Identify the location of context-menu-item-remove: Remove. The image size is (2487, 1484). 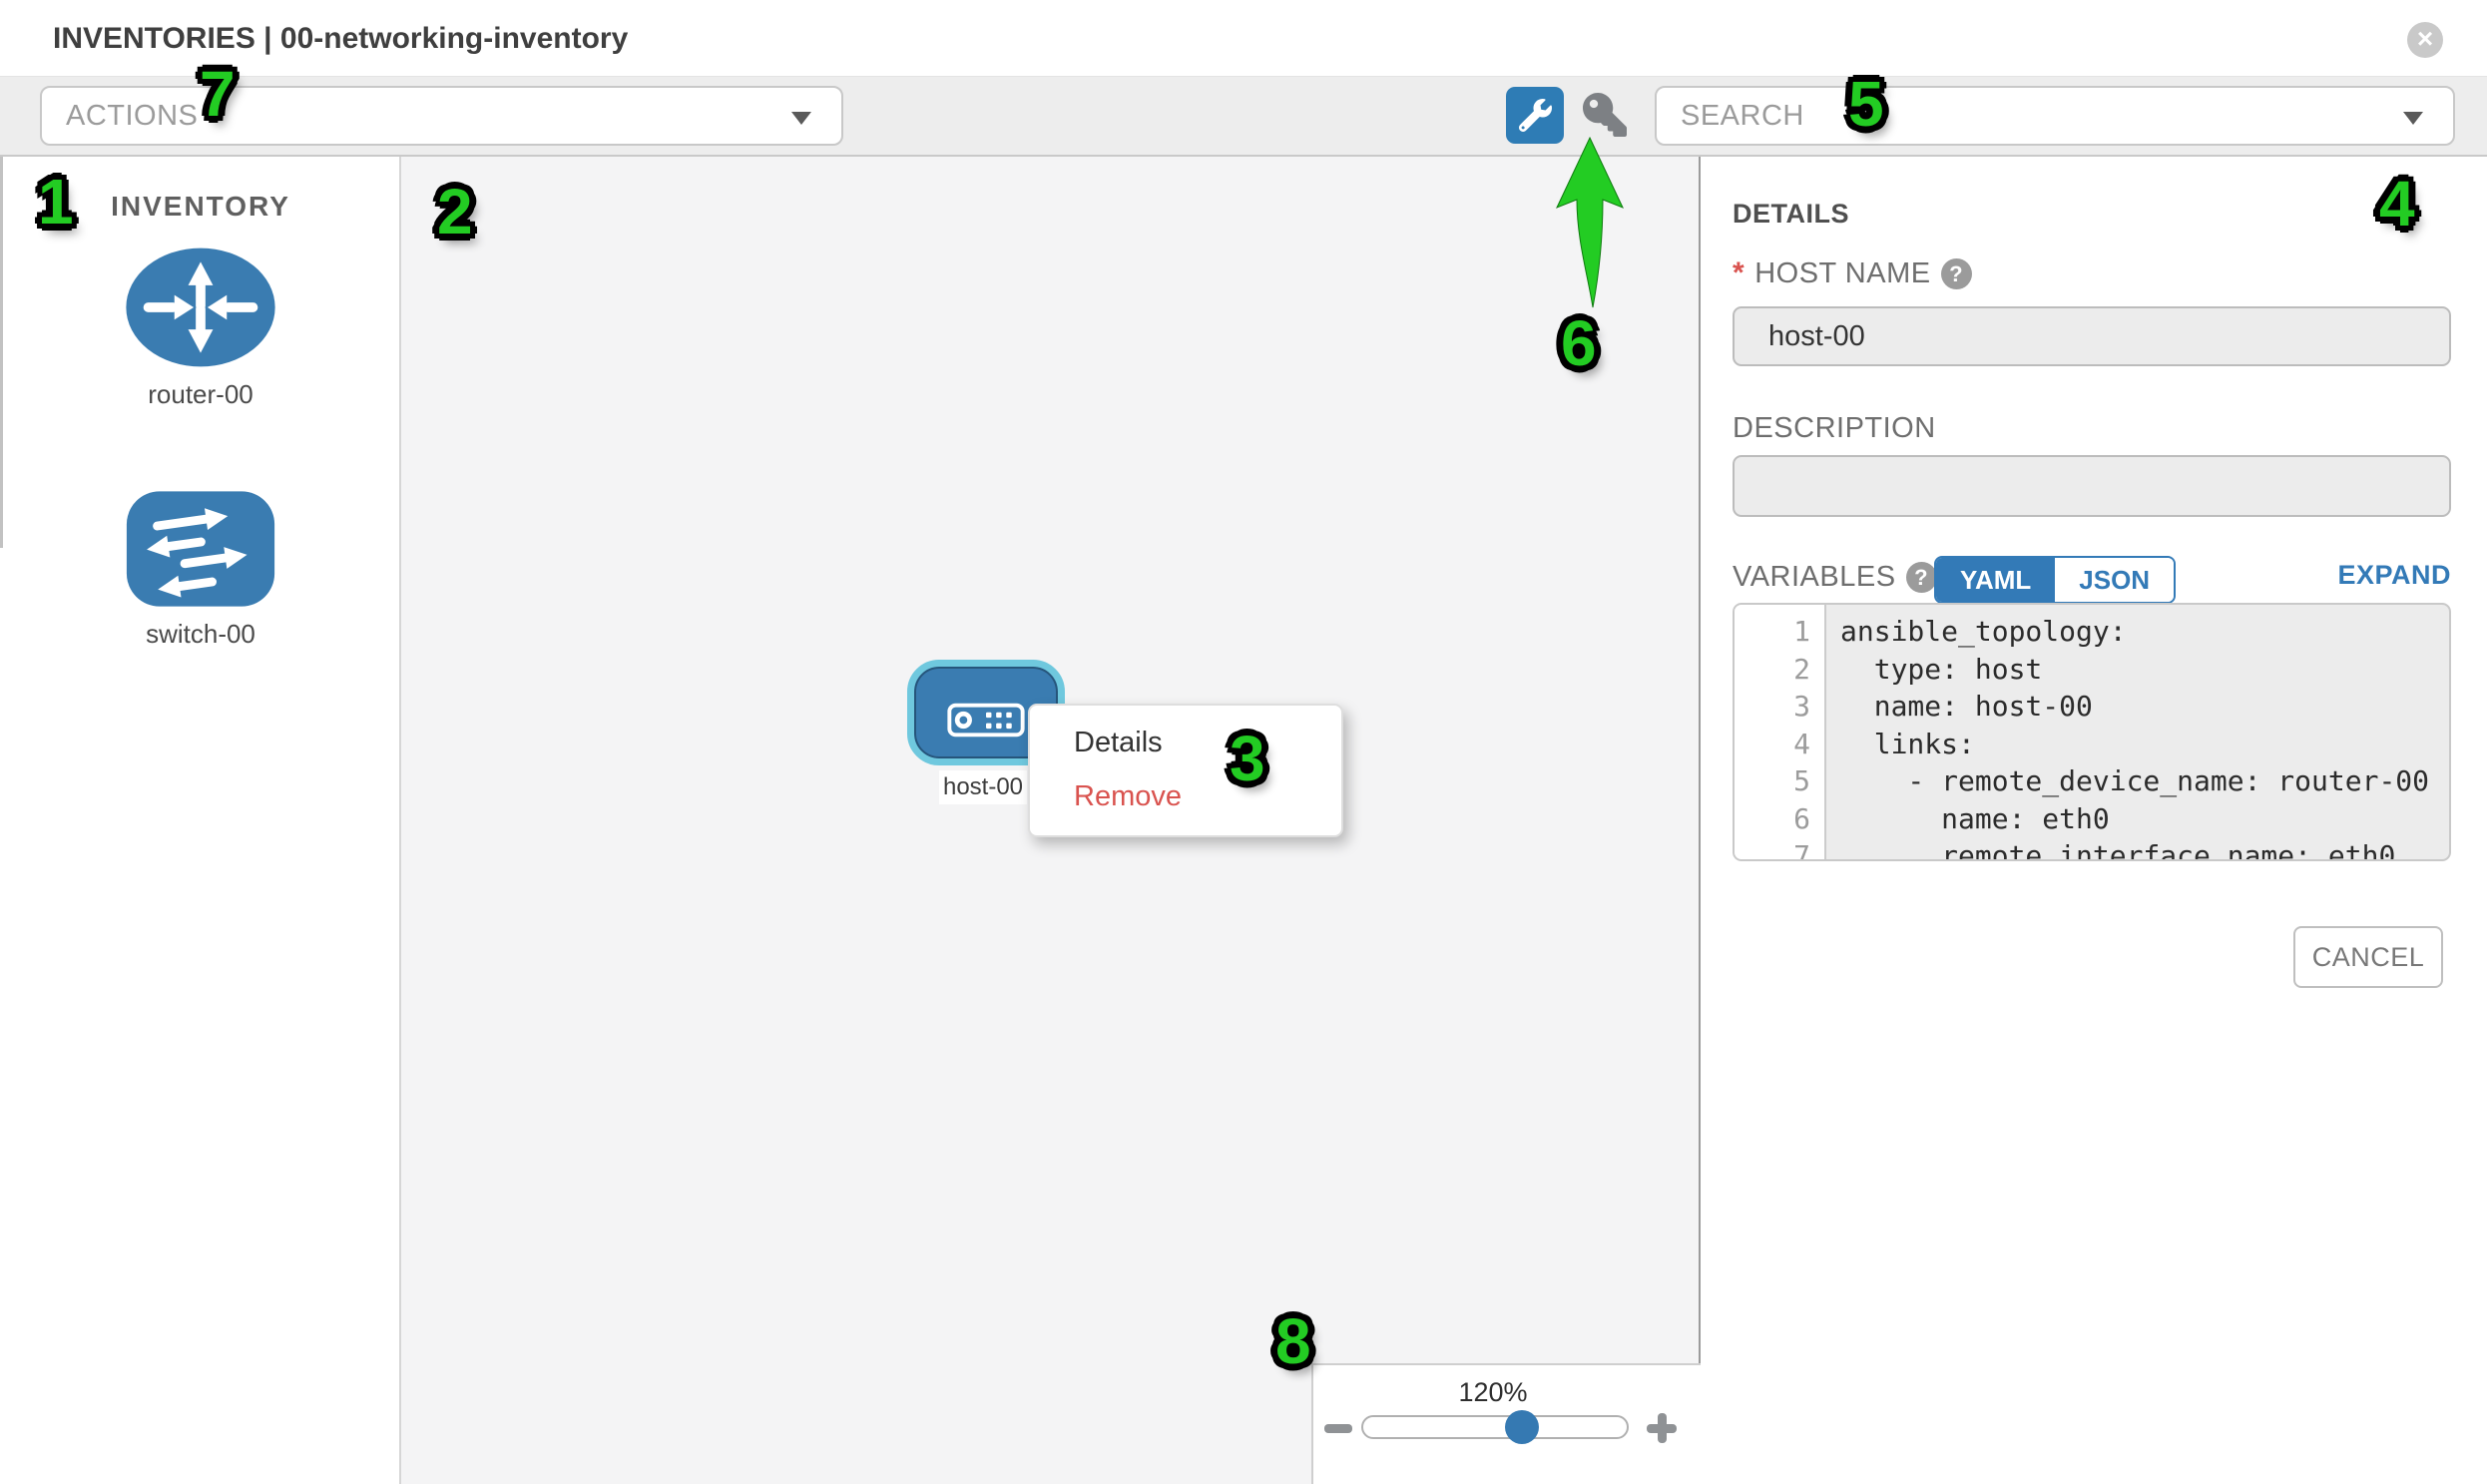
(1128, 796).